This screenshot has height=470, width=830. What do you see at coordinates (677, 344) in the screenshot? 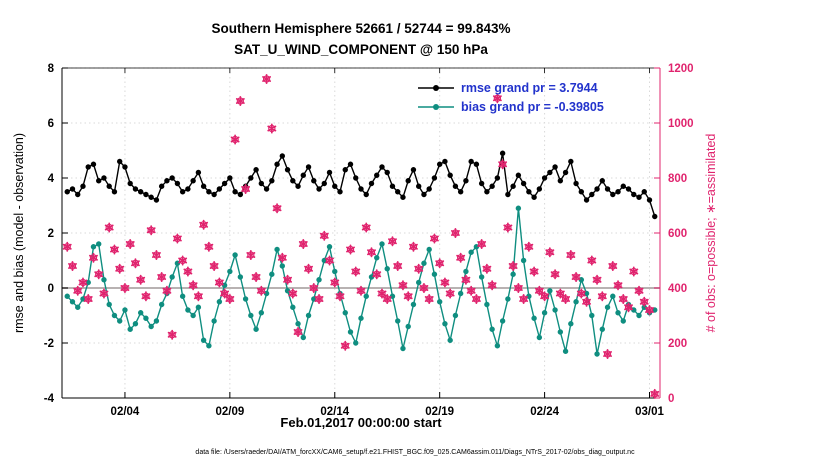
I see `svg-text: 200` at bounding box center [677, 344].